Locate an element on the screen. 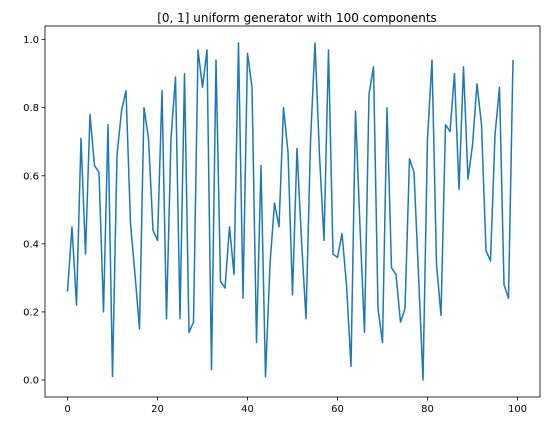 The image size is (547, 433). y-tick-label: 0.4 is located at coordinates (31, 244).